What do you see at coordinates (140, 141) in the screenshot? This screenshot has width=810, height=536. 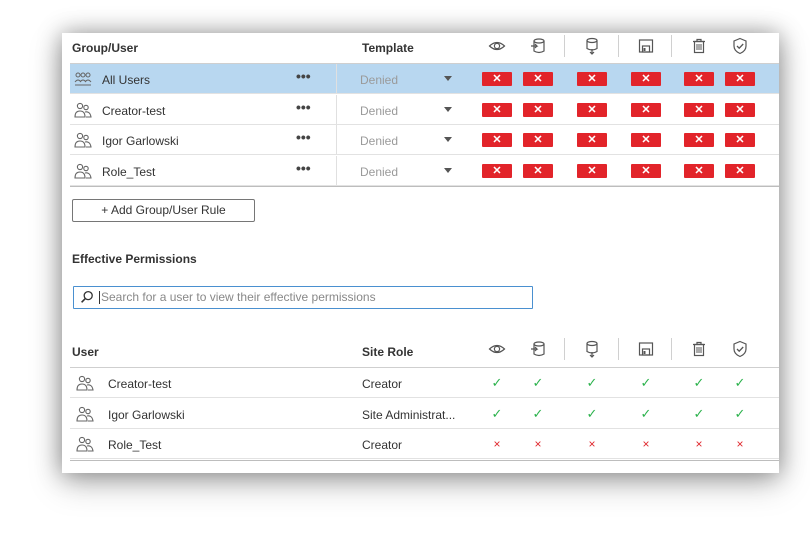 I see `rule-name: Igor Garlowski` at bounding box center [140, 141].